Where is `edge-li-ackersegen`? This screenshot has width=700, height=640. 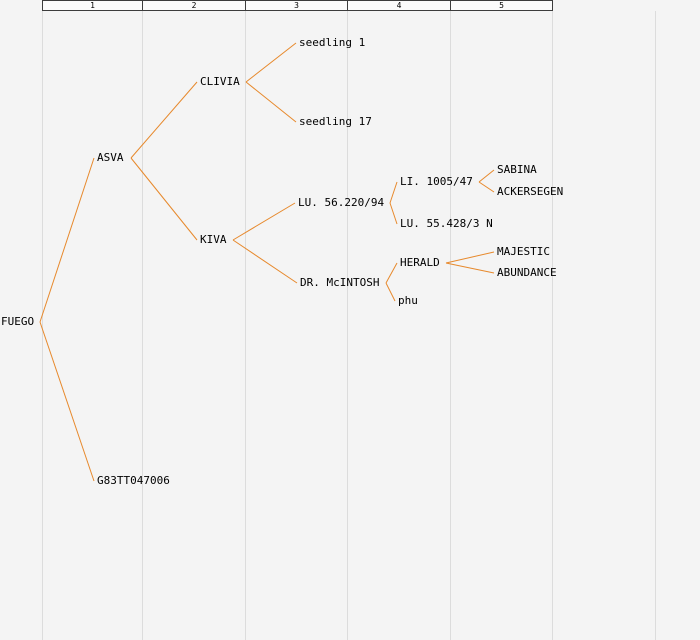 edge-li-ackersegen is located at coordinates (486, 187).